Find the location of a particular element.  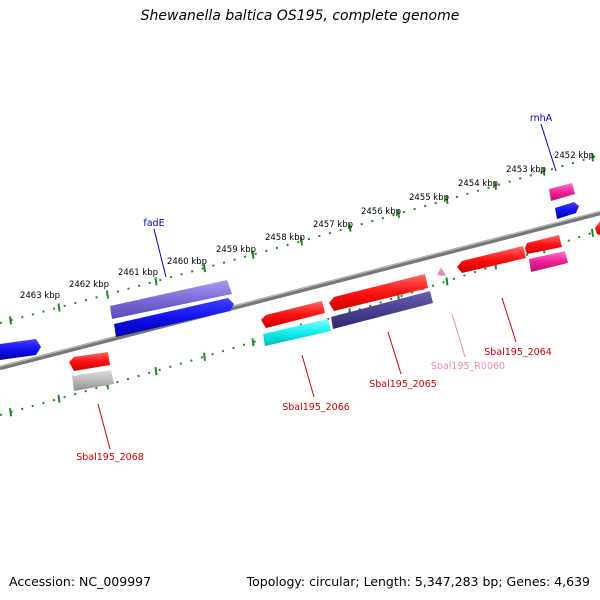

gene-arrow-rnha is located at coordinates (567, 210).